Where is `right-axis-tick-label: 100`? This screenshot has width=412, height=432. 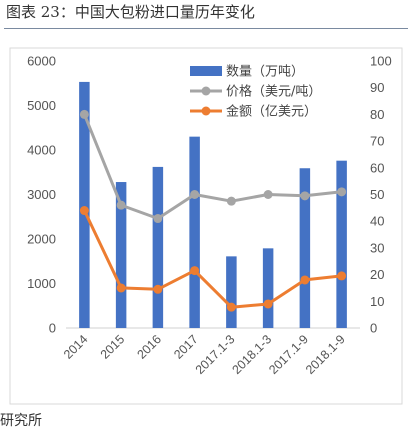
right-axis-tick-label: 100 is located at coordinates (381, 61).